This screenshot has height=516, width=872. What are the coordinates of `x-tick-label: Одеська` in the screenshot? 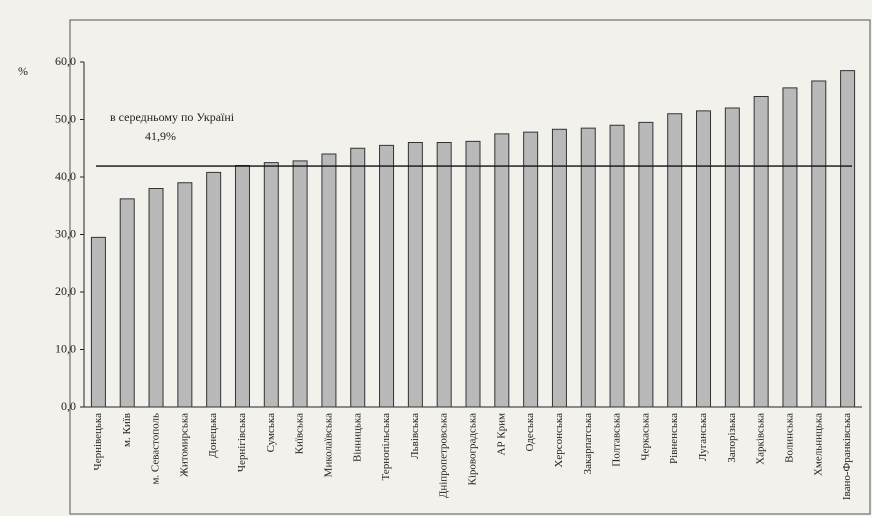 It's located at (530, 432).